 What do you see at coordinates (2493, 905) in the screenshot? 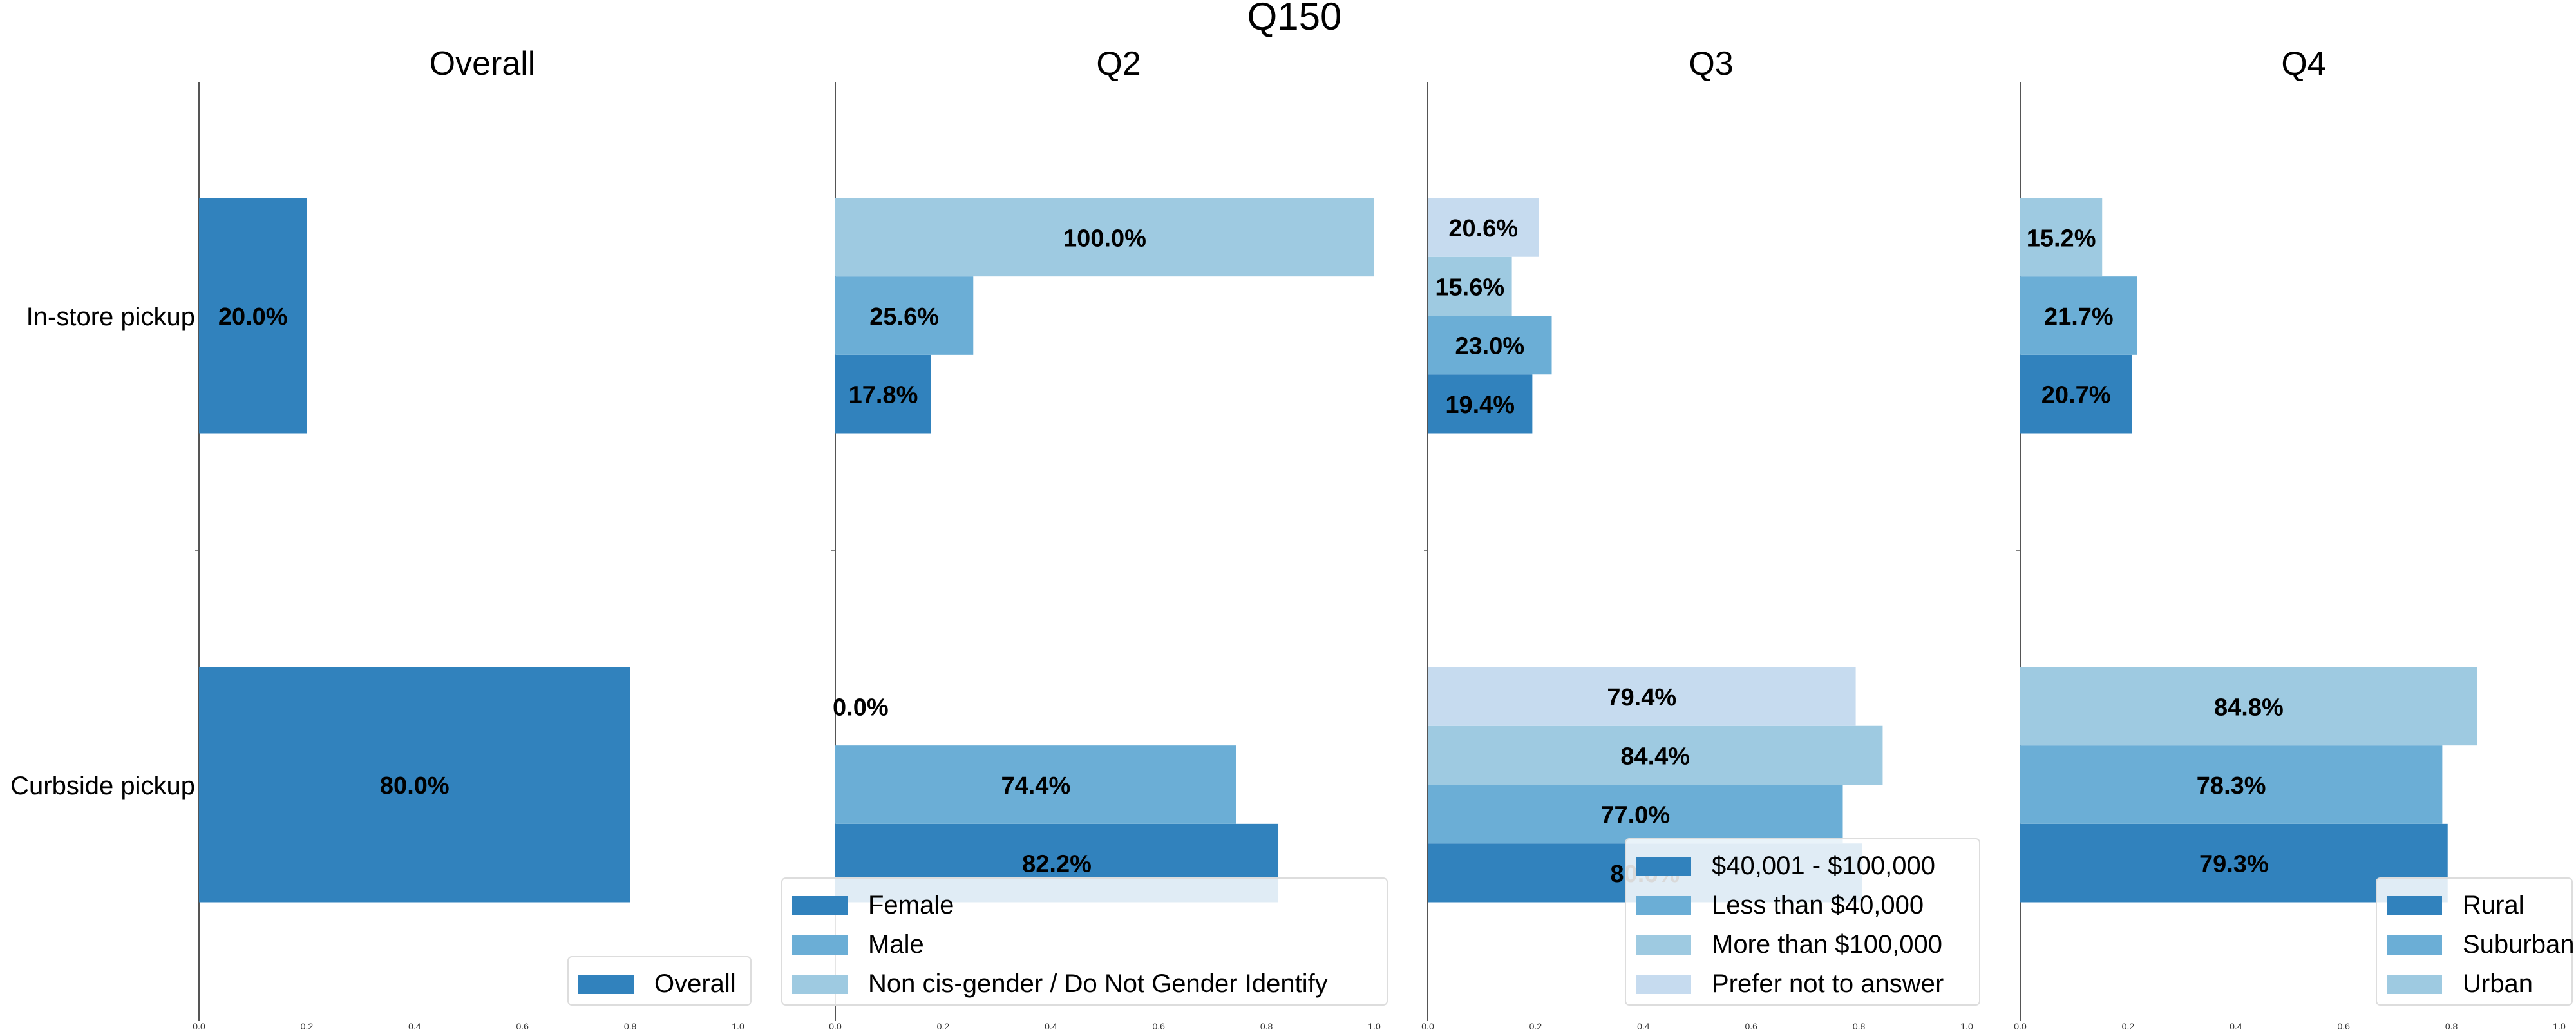
I see `legend-label: Rural` at bounding box center [2493, 905].